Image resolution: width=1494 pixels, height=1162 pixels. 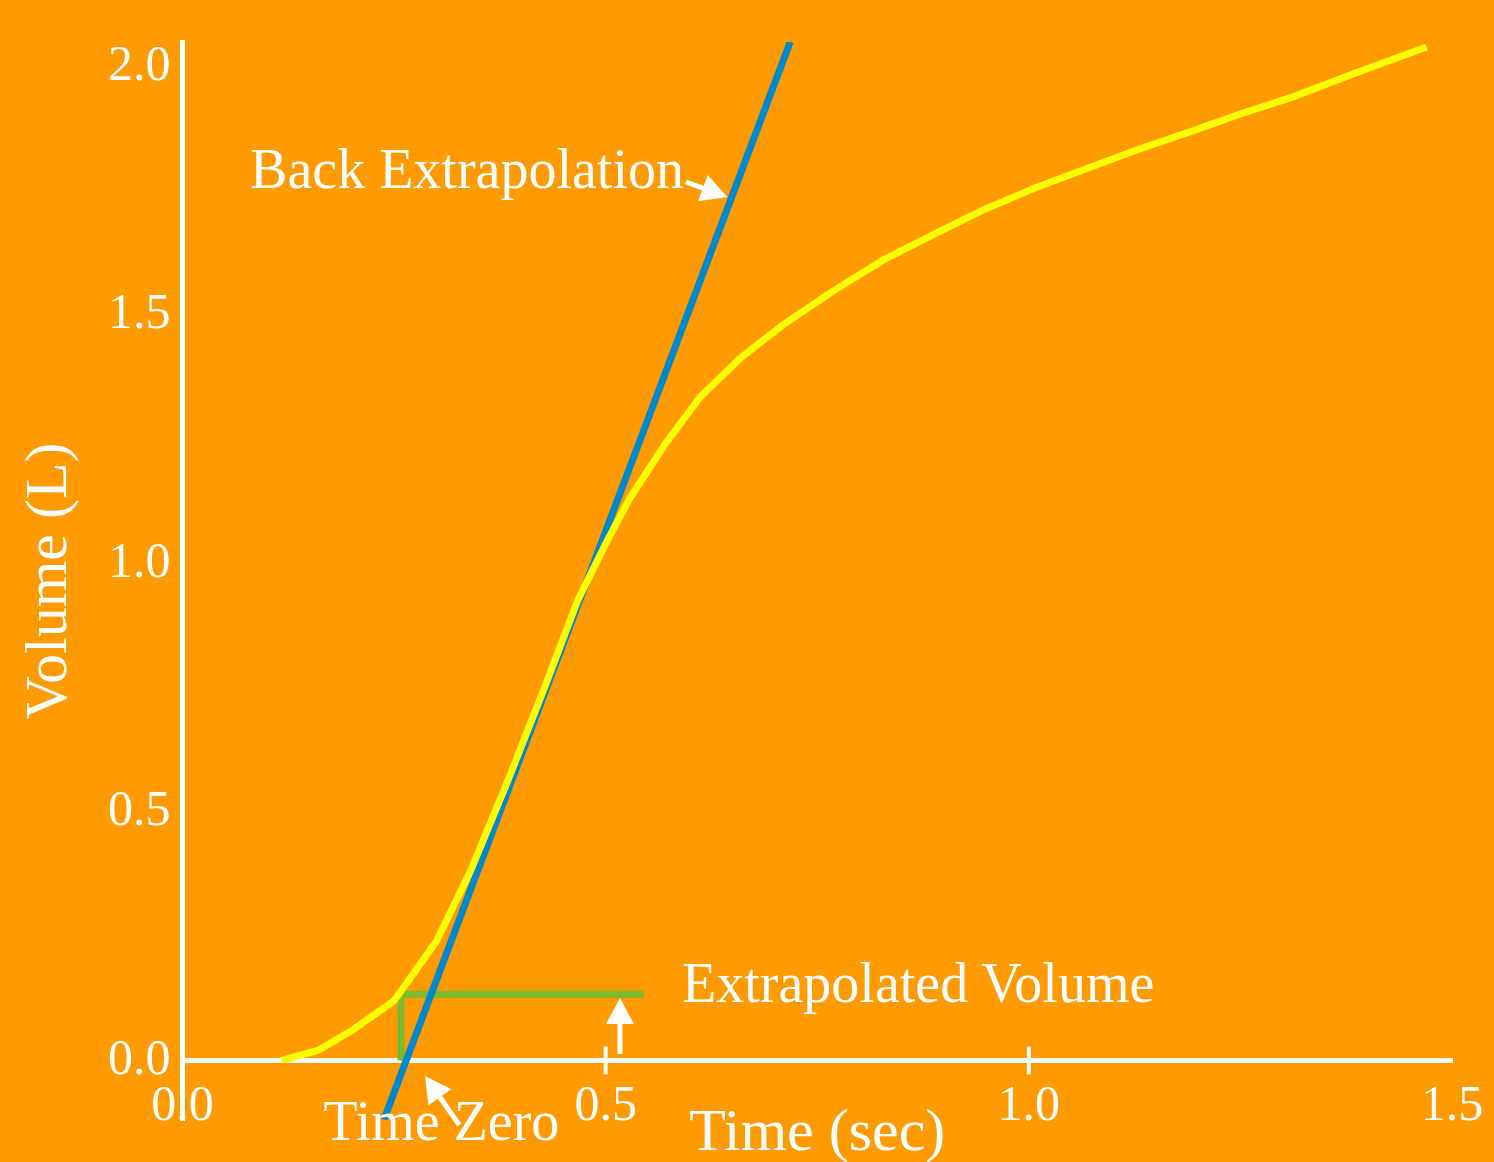 I want to click on x-tick-label: 1.5, so click(x=1452, y=1102).